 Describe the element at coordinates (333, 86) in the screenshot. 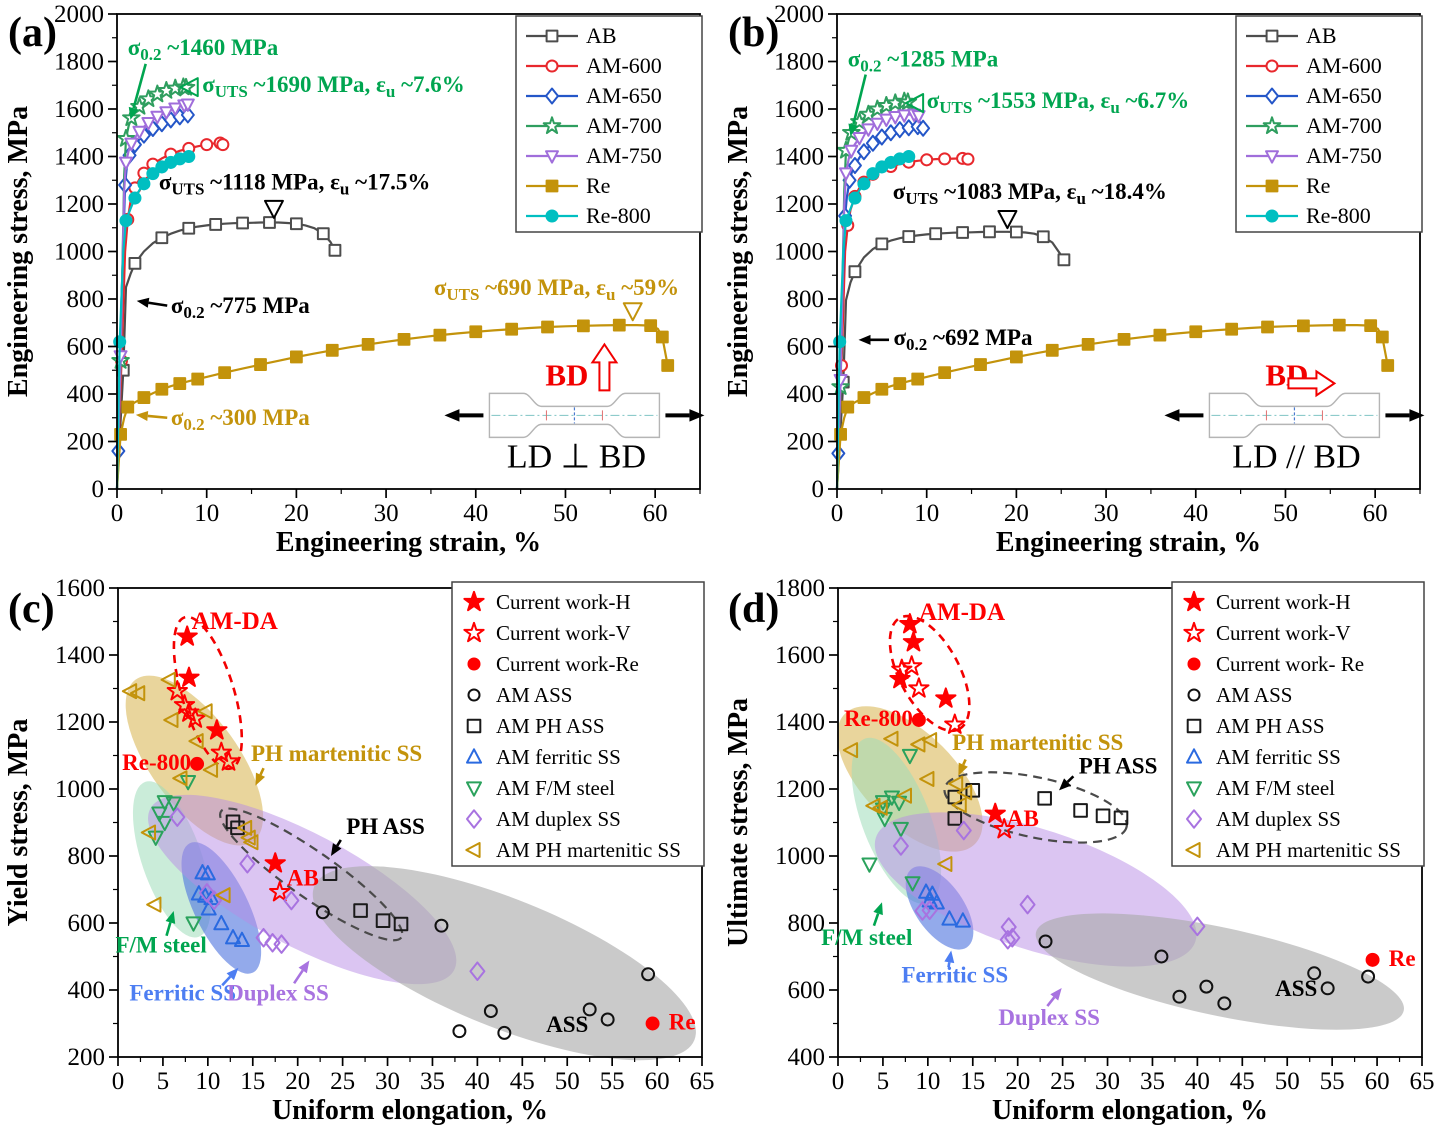

I see `svg-text: σUTS ~1690 MPa, εu ~7.6%` at that location.